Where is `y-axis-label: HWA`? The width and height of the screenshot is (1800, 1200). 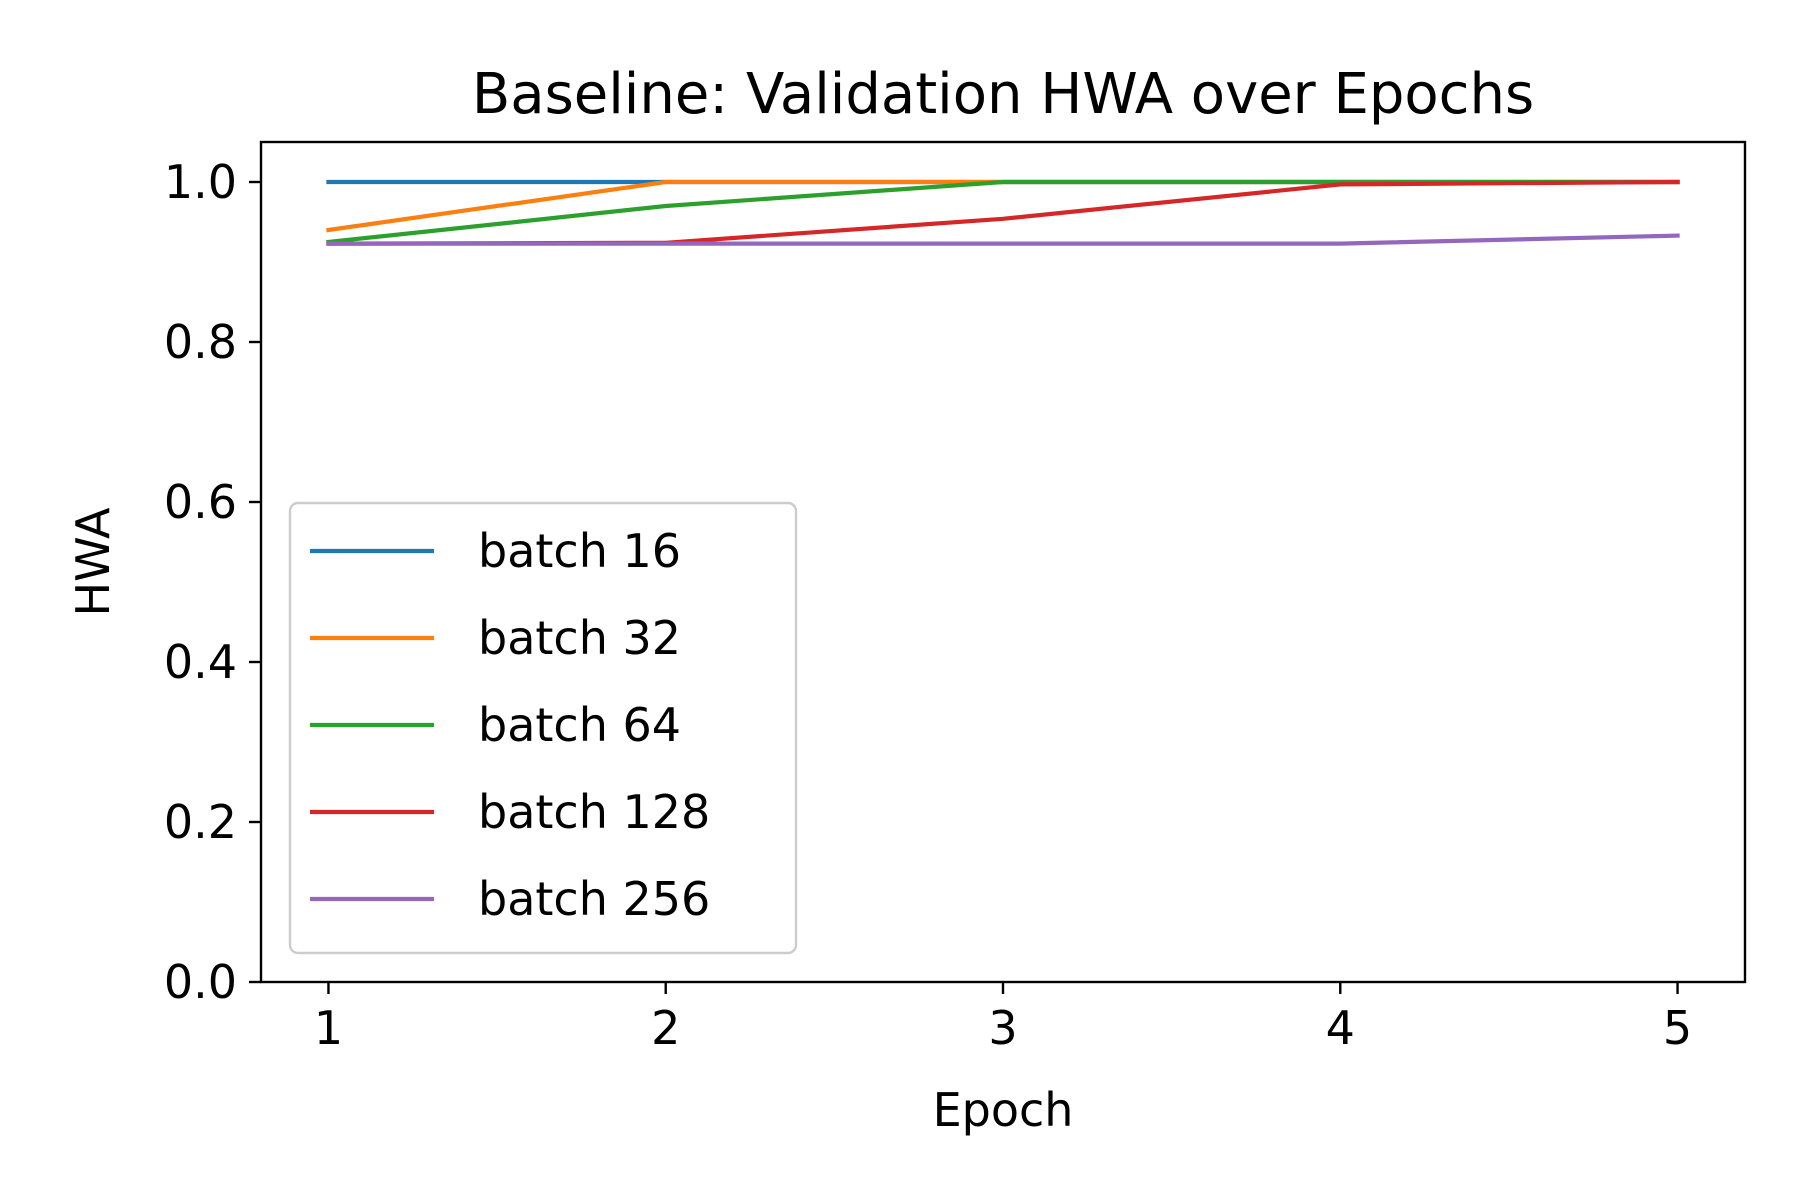
y-axis-label: HWA is located at coordinates (93, 562).